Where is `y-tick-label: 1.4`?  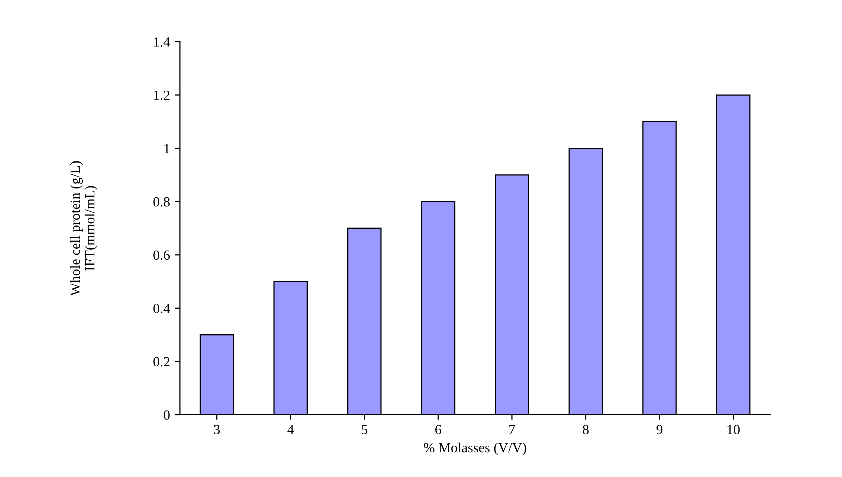
y-tick-label: 1.4 is located at coordinates (162, 42).